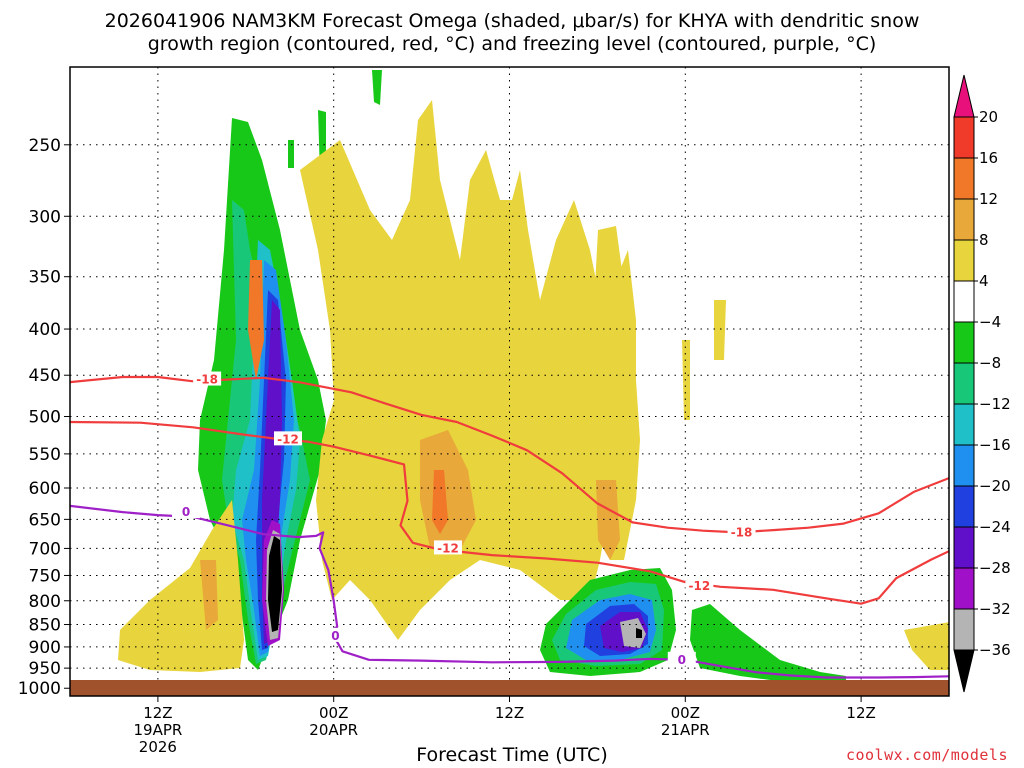 The width and height of the screenshot is (1024, 768). What do you see at coordinates (988, 158) in the screenshot?
I see `colorbar-label: 16` at bounding box center [988, 158].